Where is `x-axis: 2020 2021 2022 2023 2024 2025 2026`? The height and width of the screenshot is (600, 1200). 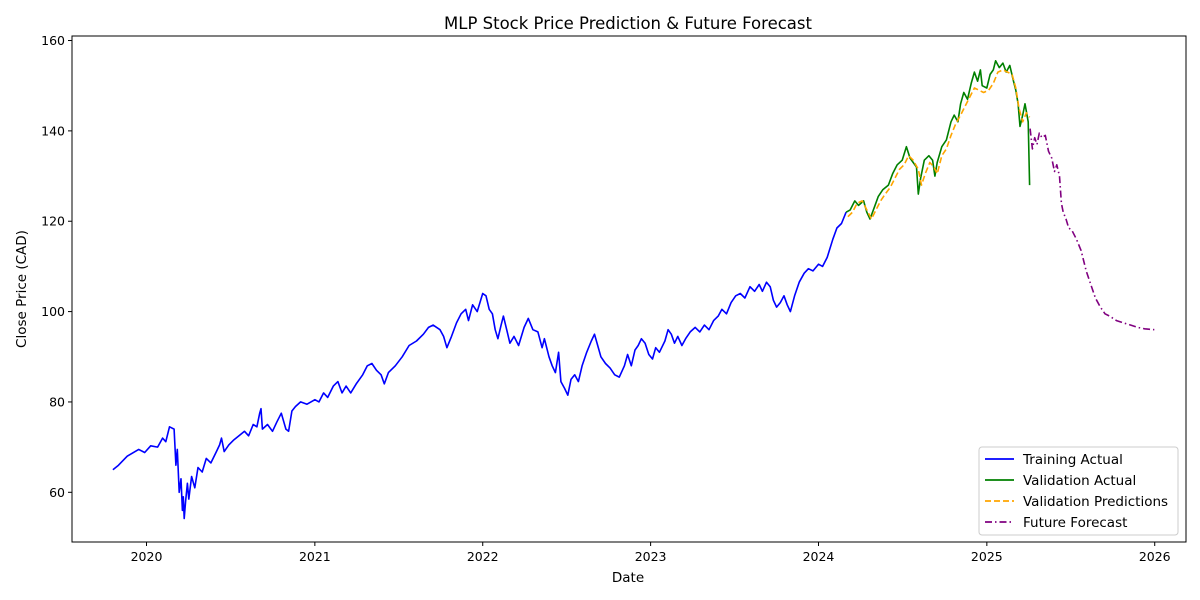 x-axis: 2020 2021 2022 2023 2024 2025 2026 is located at coordinates (651, 553).